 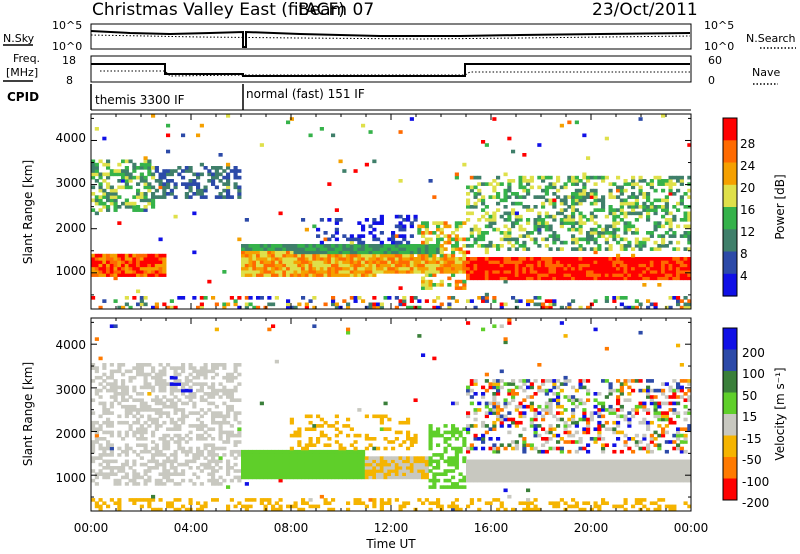 I want to click on noise-tick-left-top: 10^5, so click(x=67, y=25).